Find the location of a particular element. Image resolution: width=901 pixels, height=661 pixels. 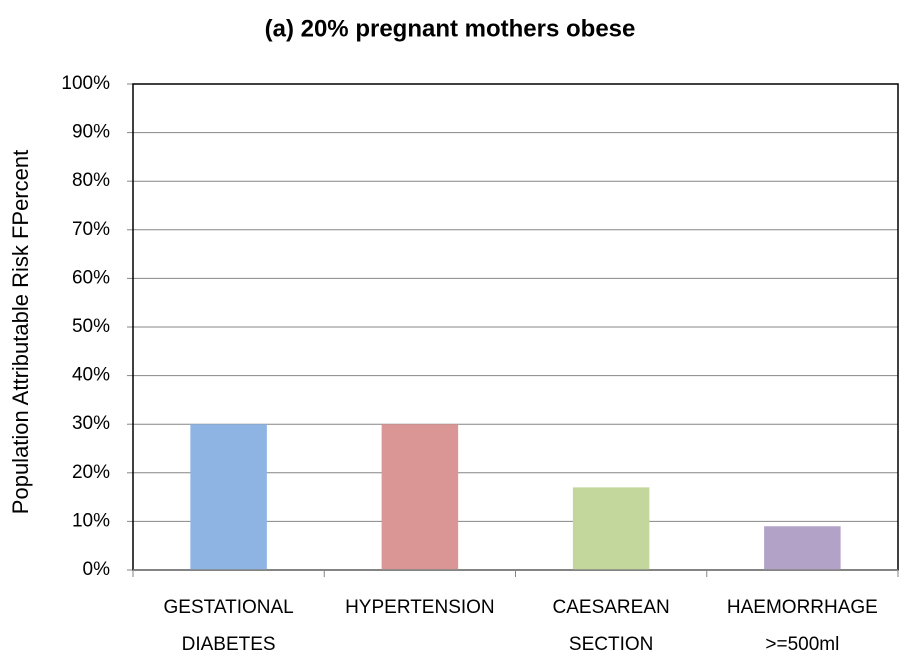

x-tick-label: CAESAREAN SECTION is located at coordinates (611, 626).